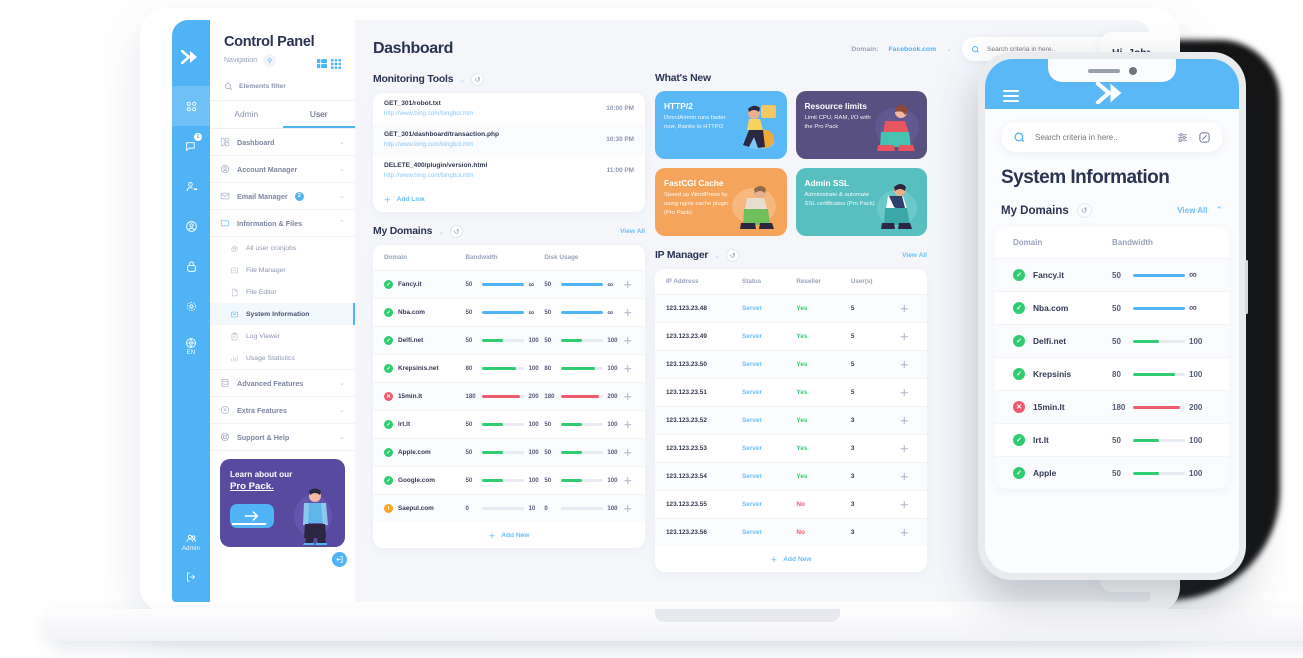 This screenshot has height=658, width=1303. I want to click on rail-item-lock, so click(191, 266).